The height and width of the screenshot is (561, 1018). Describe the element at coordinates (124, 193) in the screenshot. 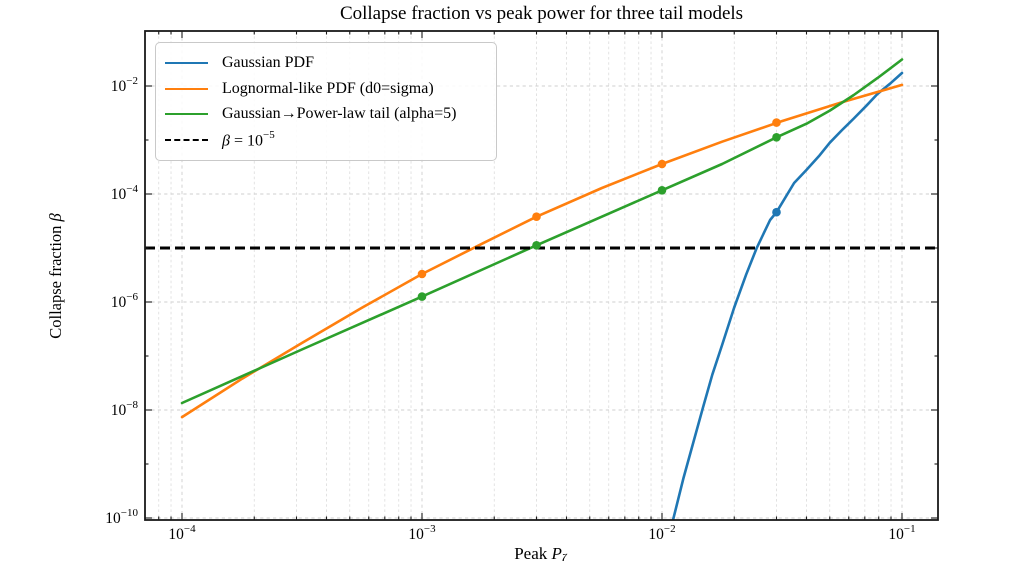

I see `y-tick-label: 10⁻⁴` at that location.